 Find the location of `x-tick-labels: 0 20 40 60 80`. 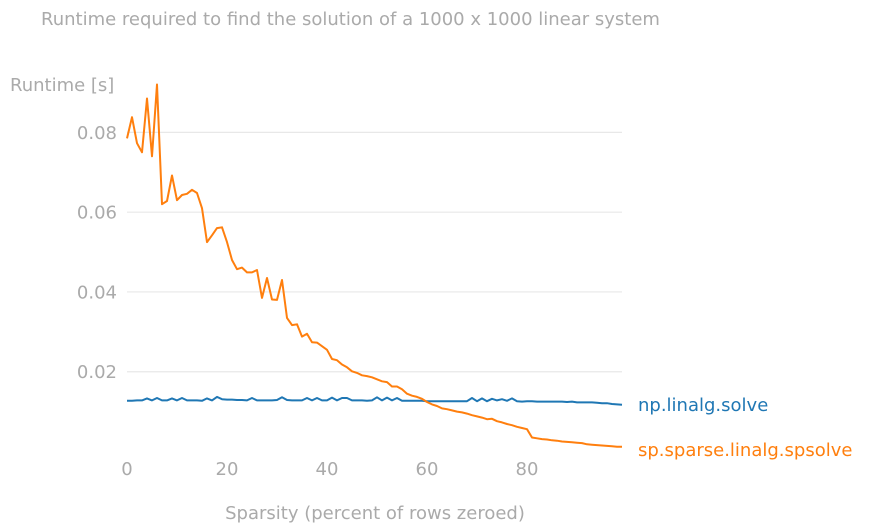

x-tick-labels: 0 20 40 60 80 is located at coordinates (329, 469).